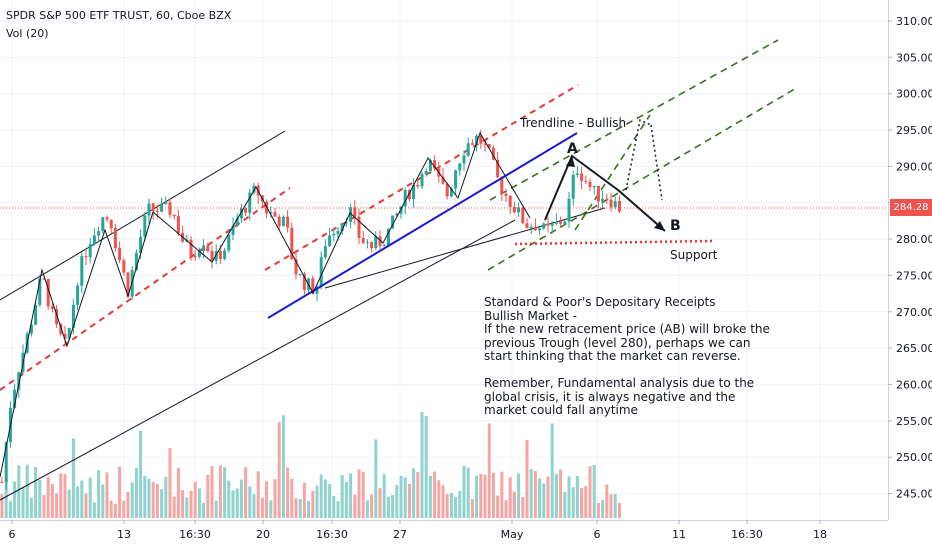 This screenshot has width=932, height=550. What do you see at coordinates (914, 166) in the screenshot?
I see `price-tick-label: 290.00` at bounding box center [914, 166].